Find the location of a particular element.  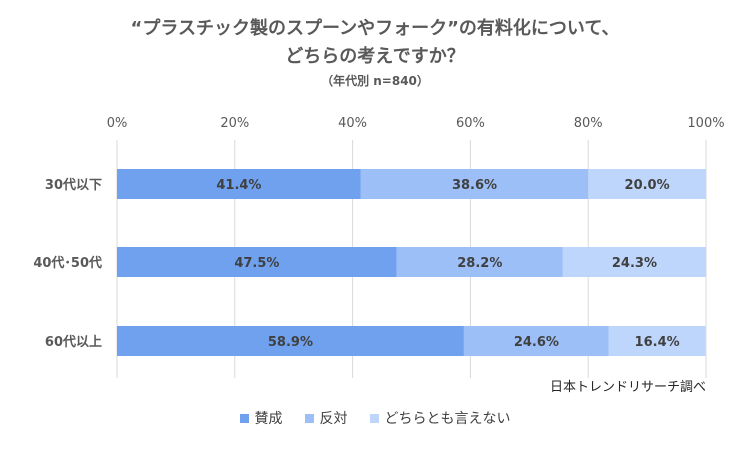

data-label: 24.6% is located at coordinates (536, 342).